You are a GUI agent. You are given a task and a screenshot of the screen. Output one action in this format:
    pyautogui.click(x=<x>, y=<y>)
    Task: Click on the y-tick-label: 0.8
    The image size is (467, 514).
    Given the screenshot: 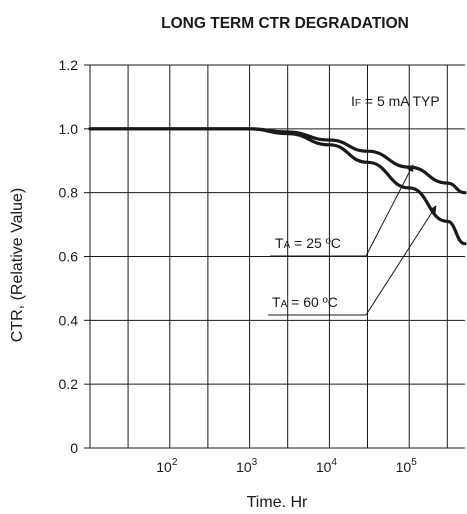 What is the action you would take?
    pyautogui.click(x=69, y=193)
    